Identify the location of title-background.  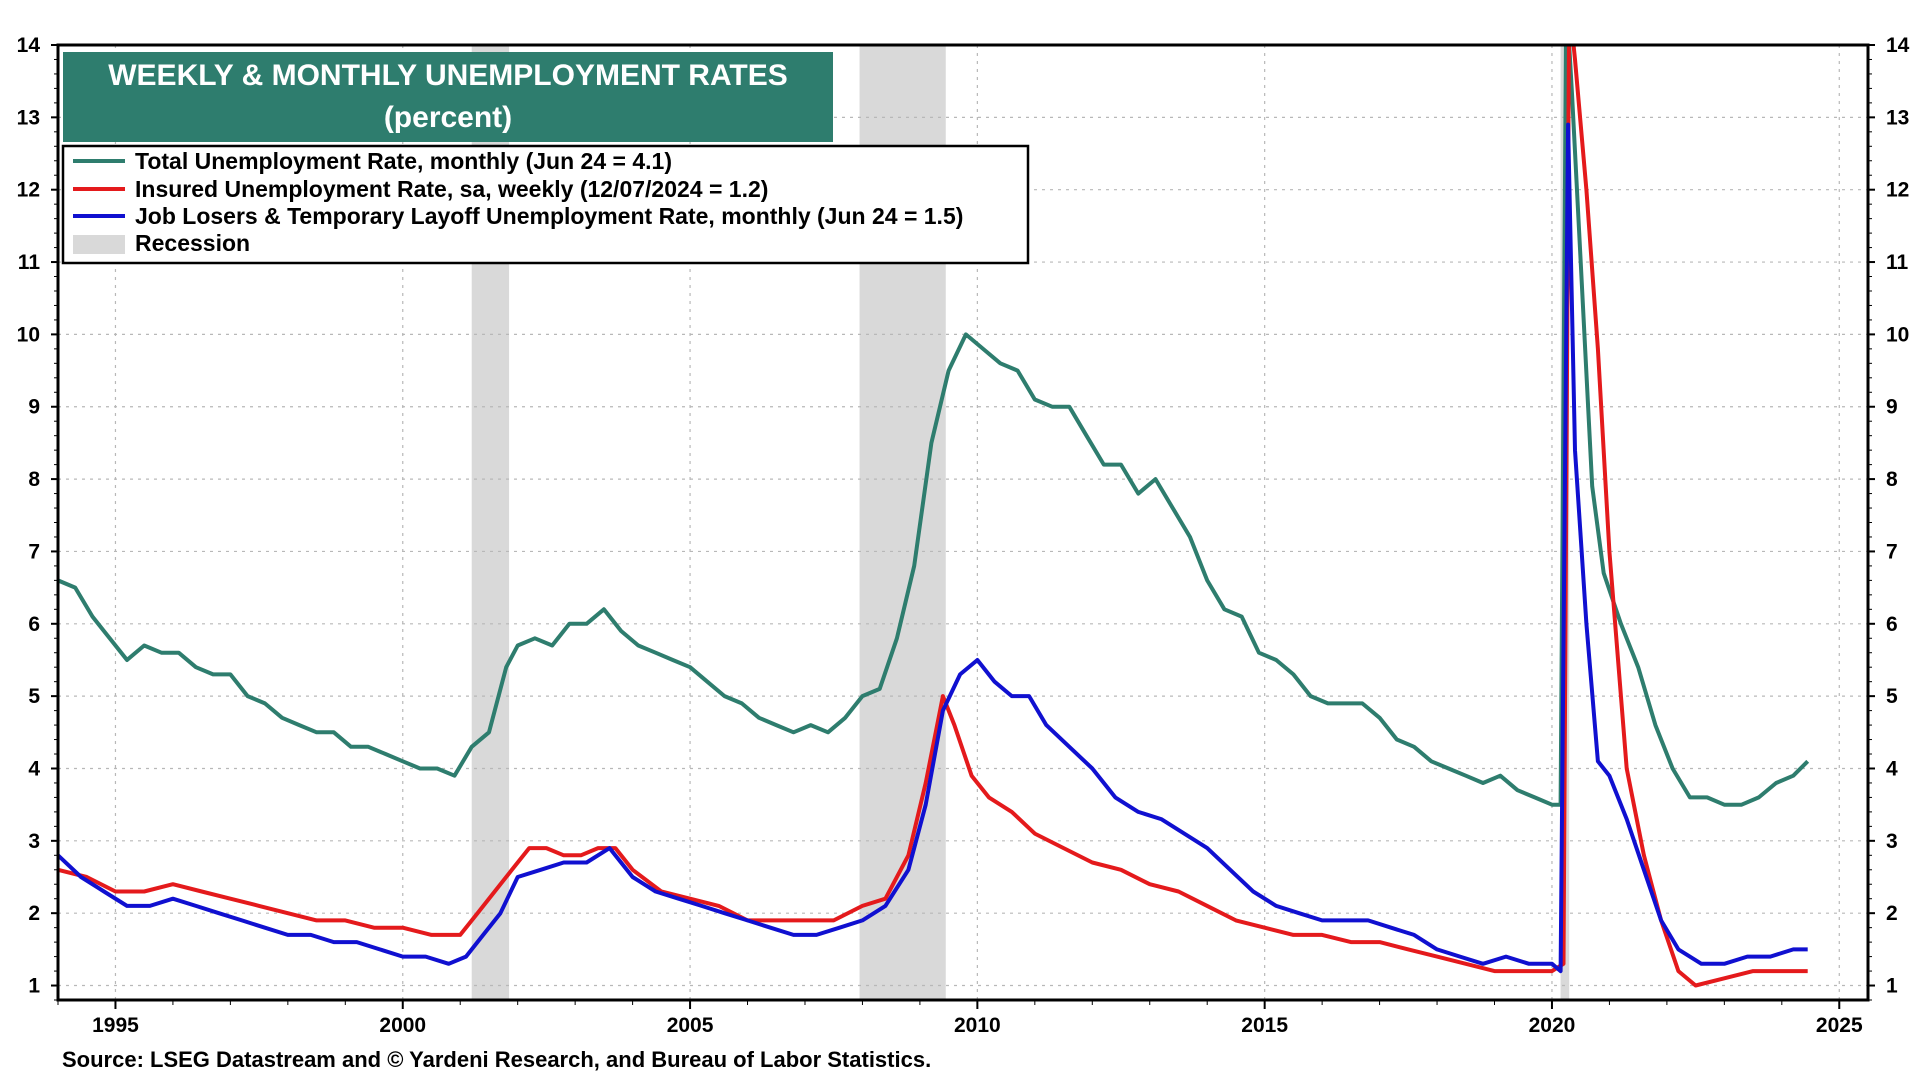
(448, 97).